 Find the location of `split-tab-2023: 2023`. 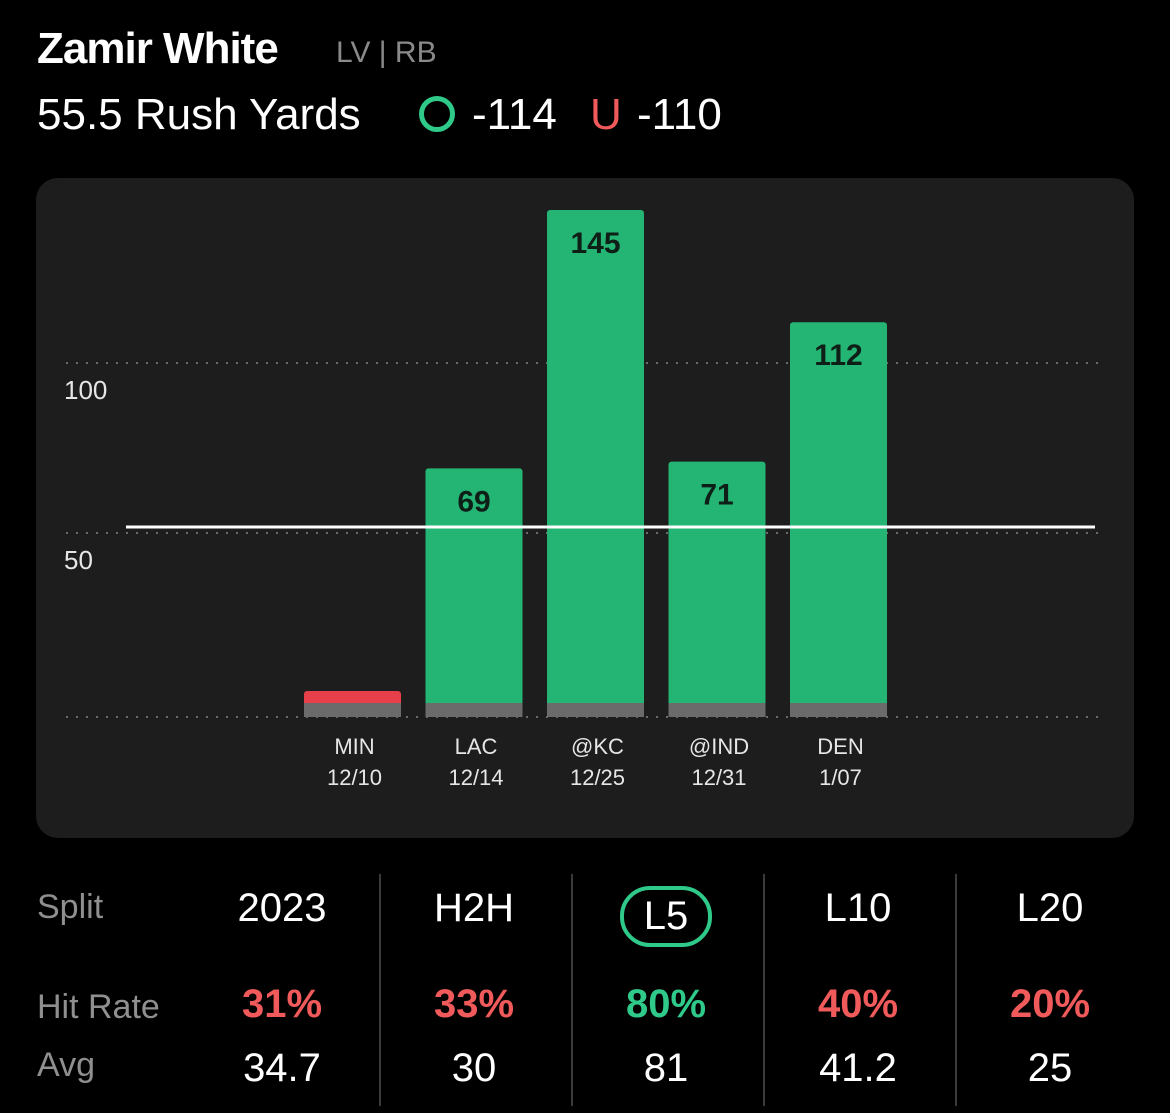

split-tab-2023: 2023 is located at coordinates (282, 908).